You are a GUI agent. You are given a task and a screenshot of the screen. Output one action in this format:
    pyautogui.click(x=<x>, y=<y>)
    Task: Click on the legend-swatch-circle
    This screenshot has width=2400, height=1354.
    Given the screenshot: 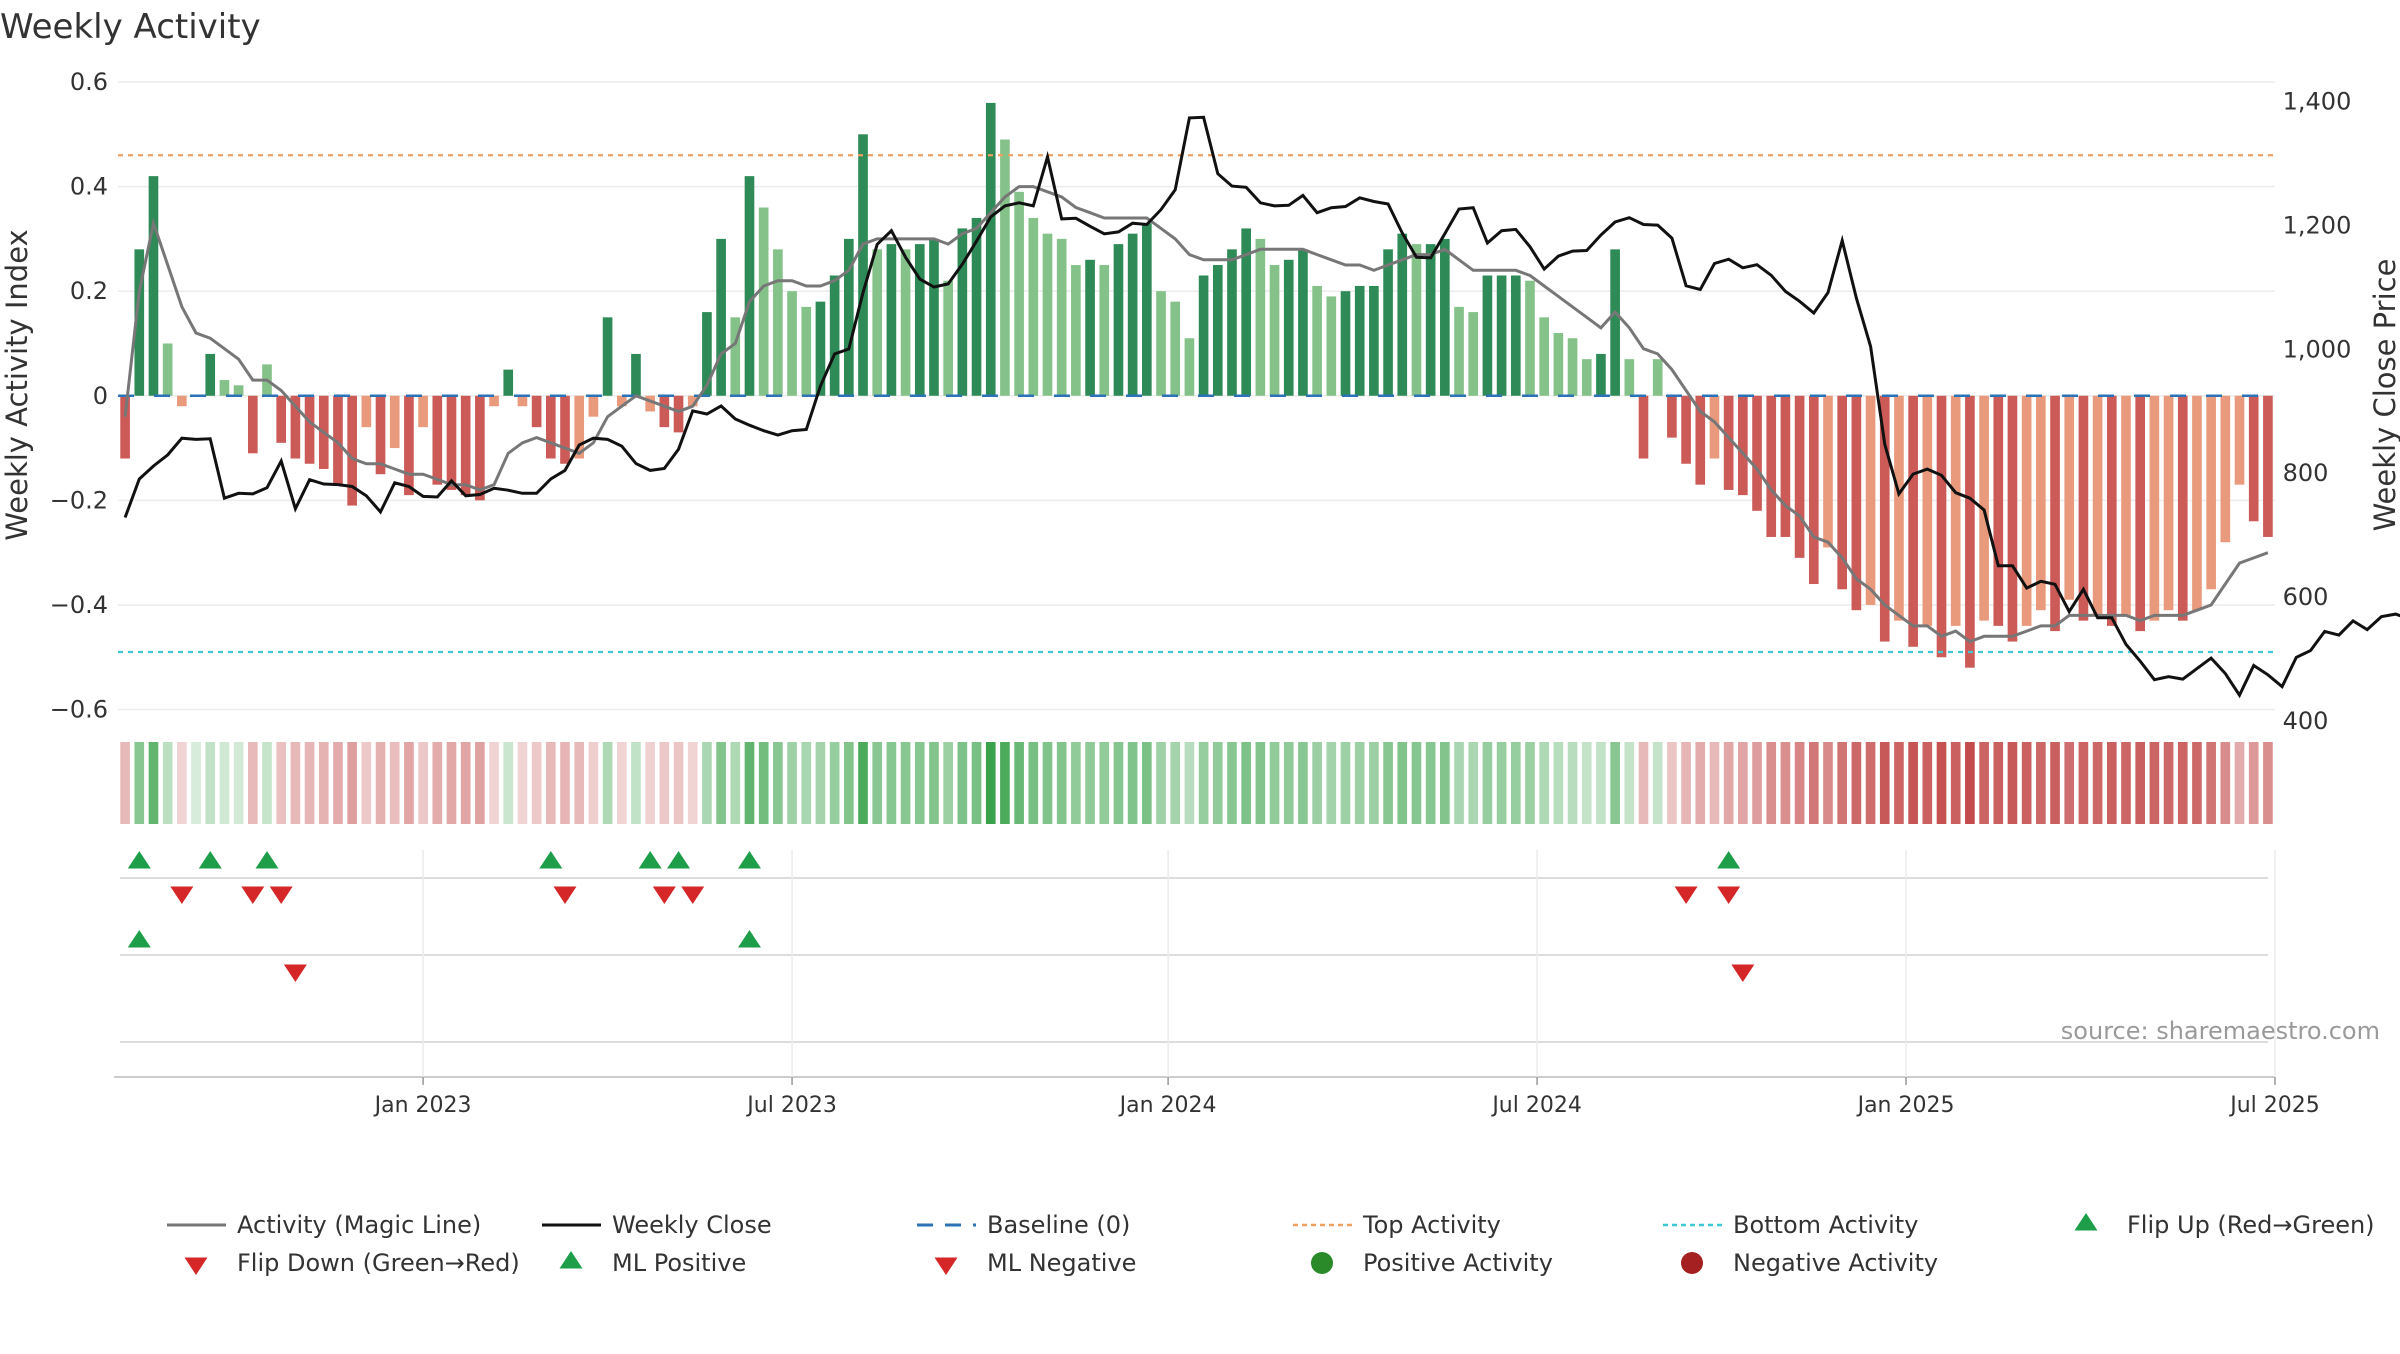 What is the action you would take?
    pyautogui.click(x=1692, y=1263)
    